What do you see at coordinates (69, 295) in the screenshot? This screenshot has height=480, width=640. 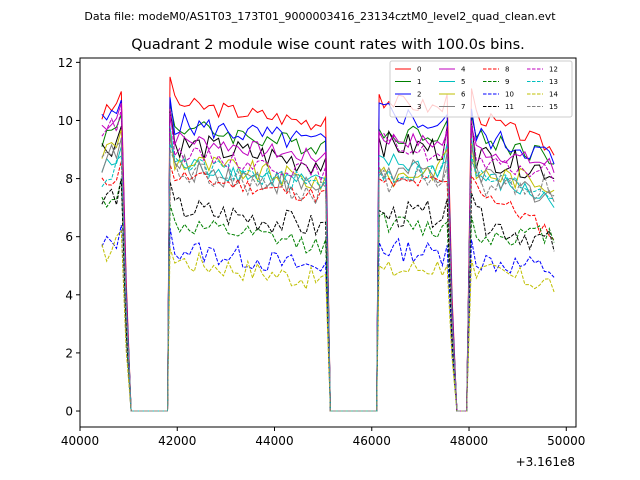 I see `y-tick-label: 4` at bounding box center [69, 295].